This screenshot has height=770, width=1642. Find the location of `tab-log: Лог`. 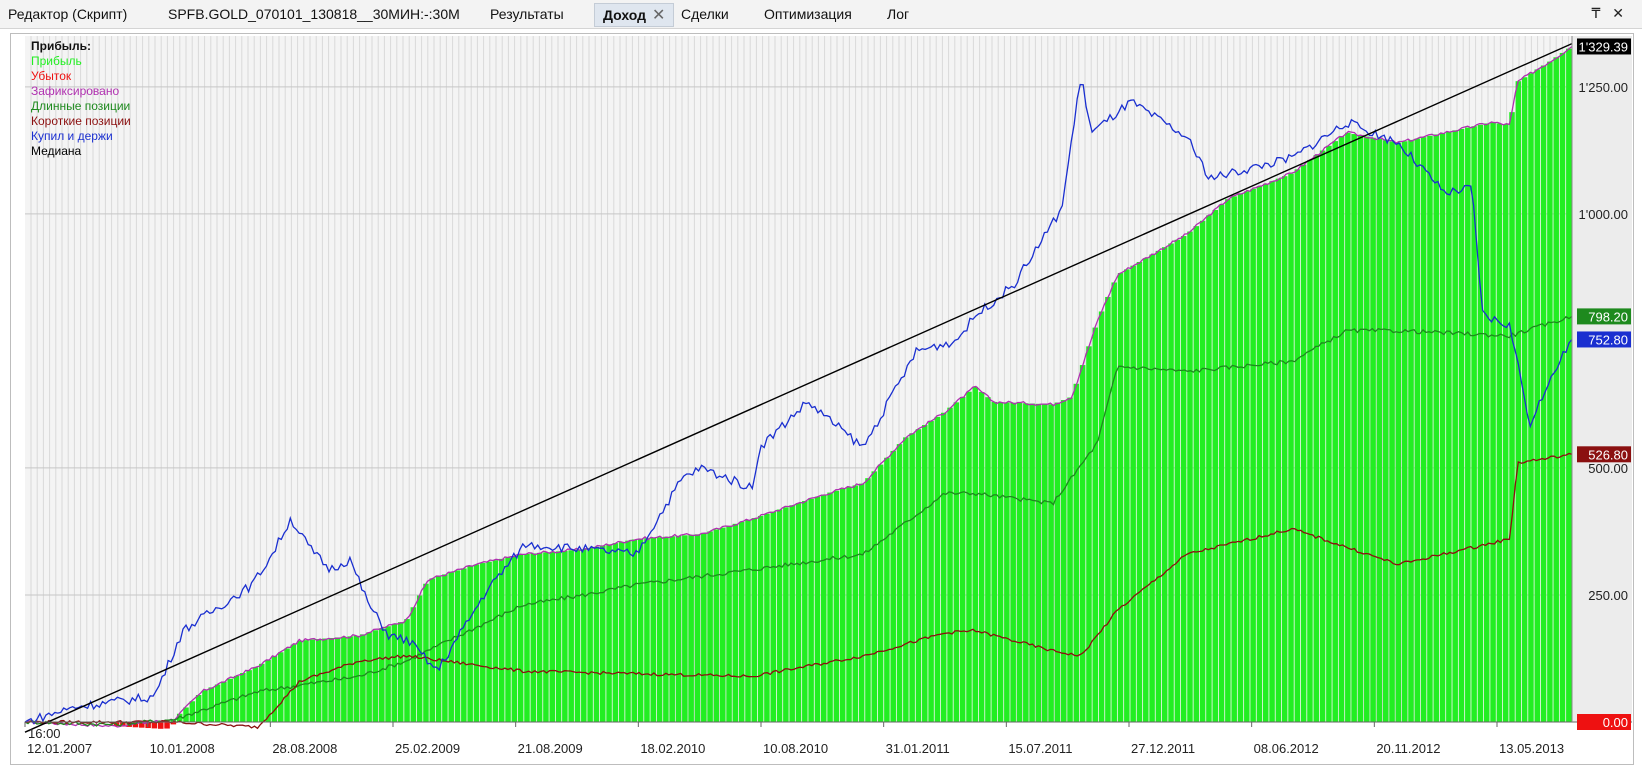

tab-log: Лог is located at coordinates (898, 14).